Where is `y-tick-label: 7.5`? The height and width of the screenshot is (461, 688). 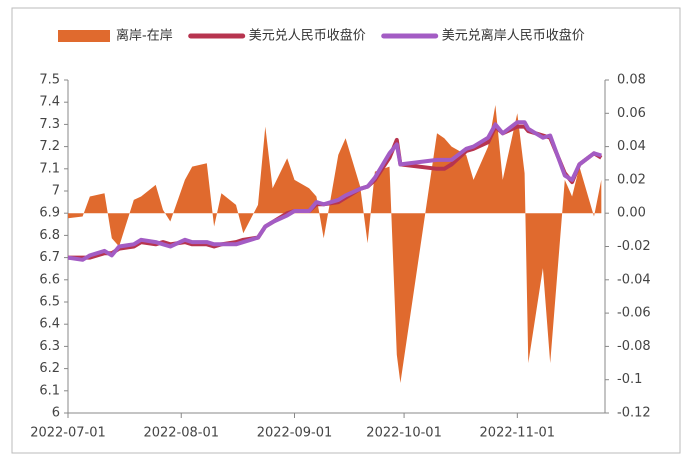 y-tick-label: 7.5 is located at coordinates (49, 80).